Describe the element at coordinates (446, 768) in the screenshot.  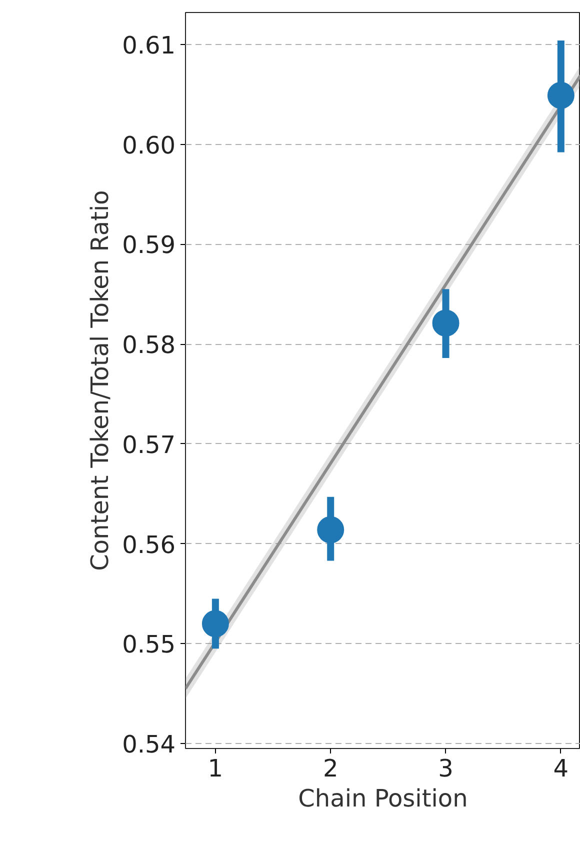
I see `x-tick-label: 3` at that location.